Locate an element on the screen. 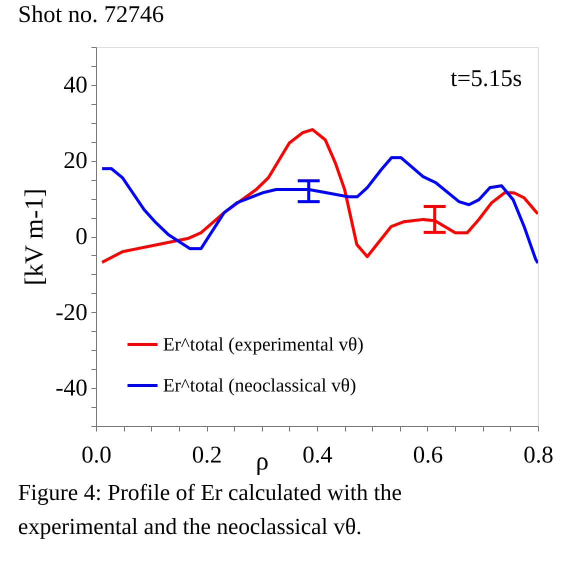  y-axis-title: [kV m-1] is located at coordinates (34, 237).